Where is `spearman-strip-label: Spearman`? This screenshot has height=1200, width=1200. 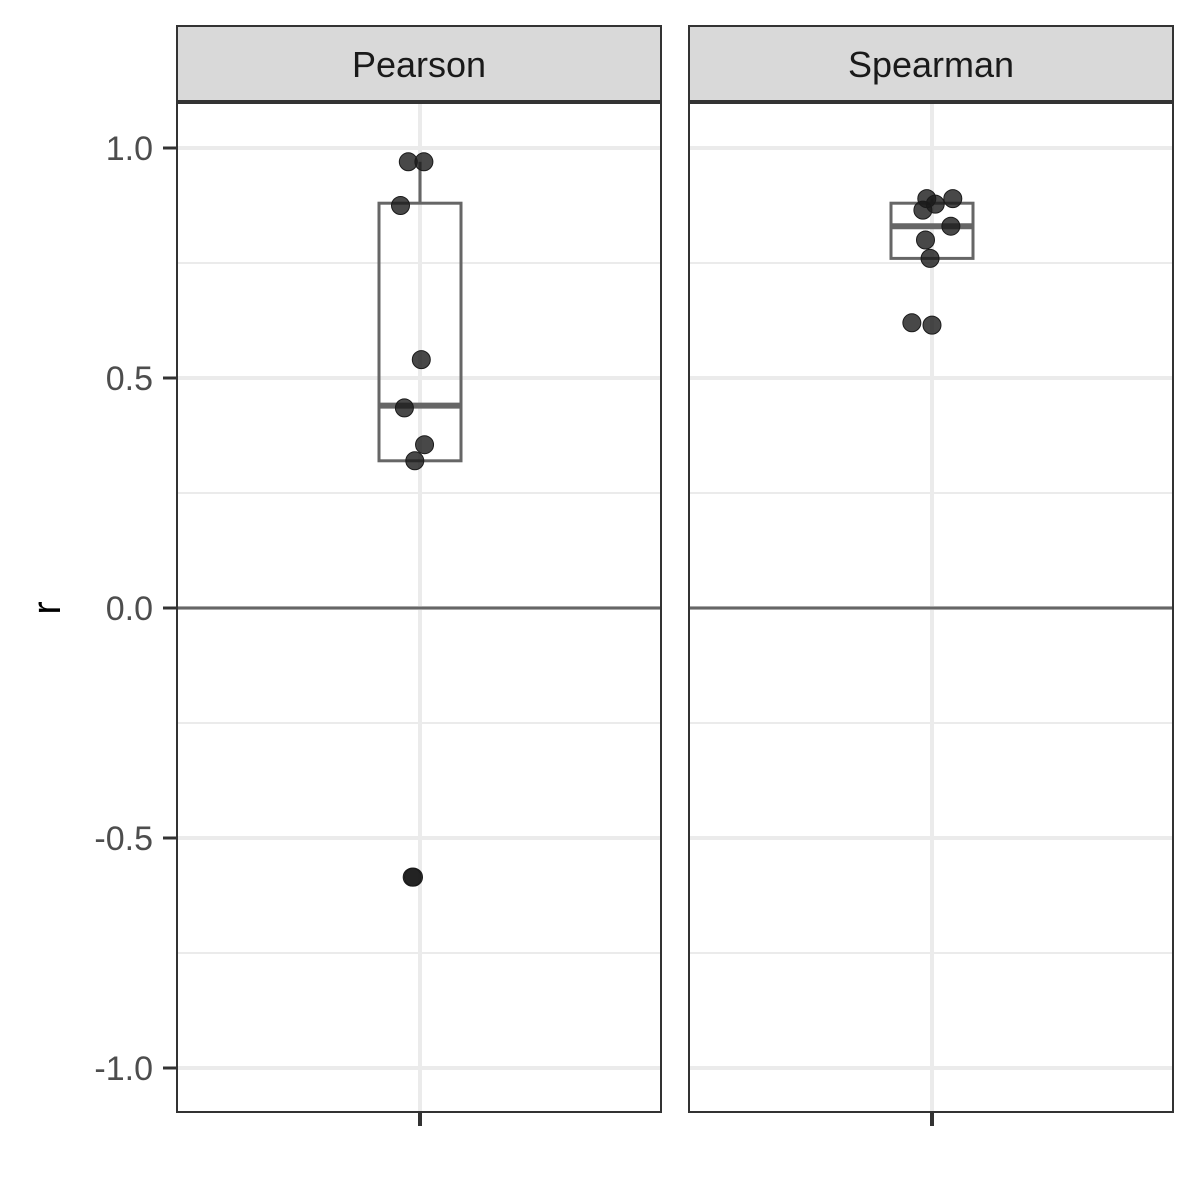 spearman-strip-label: Spearman is located at coordinates (931, 64).